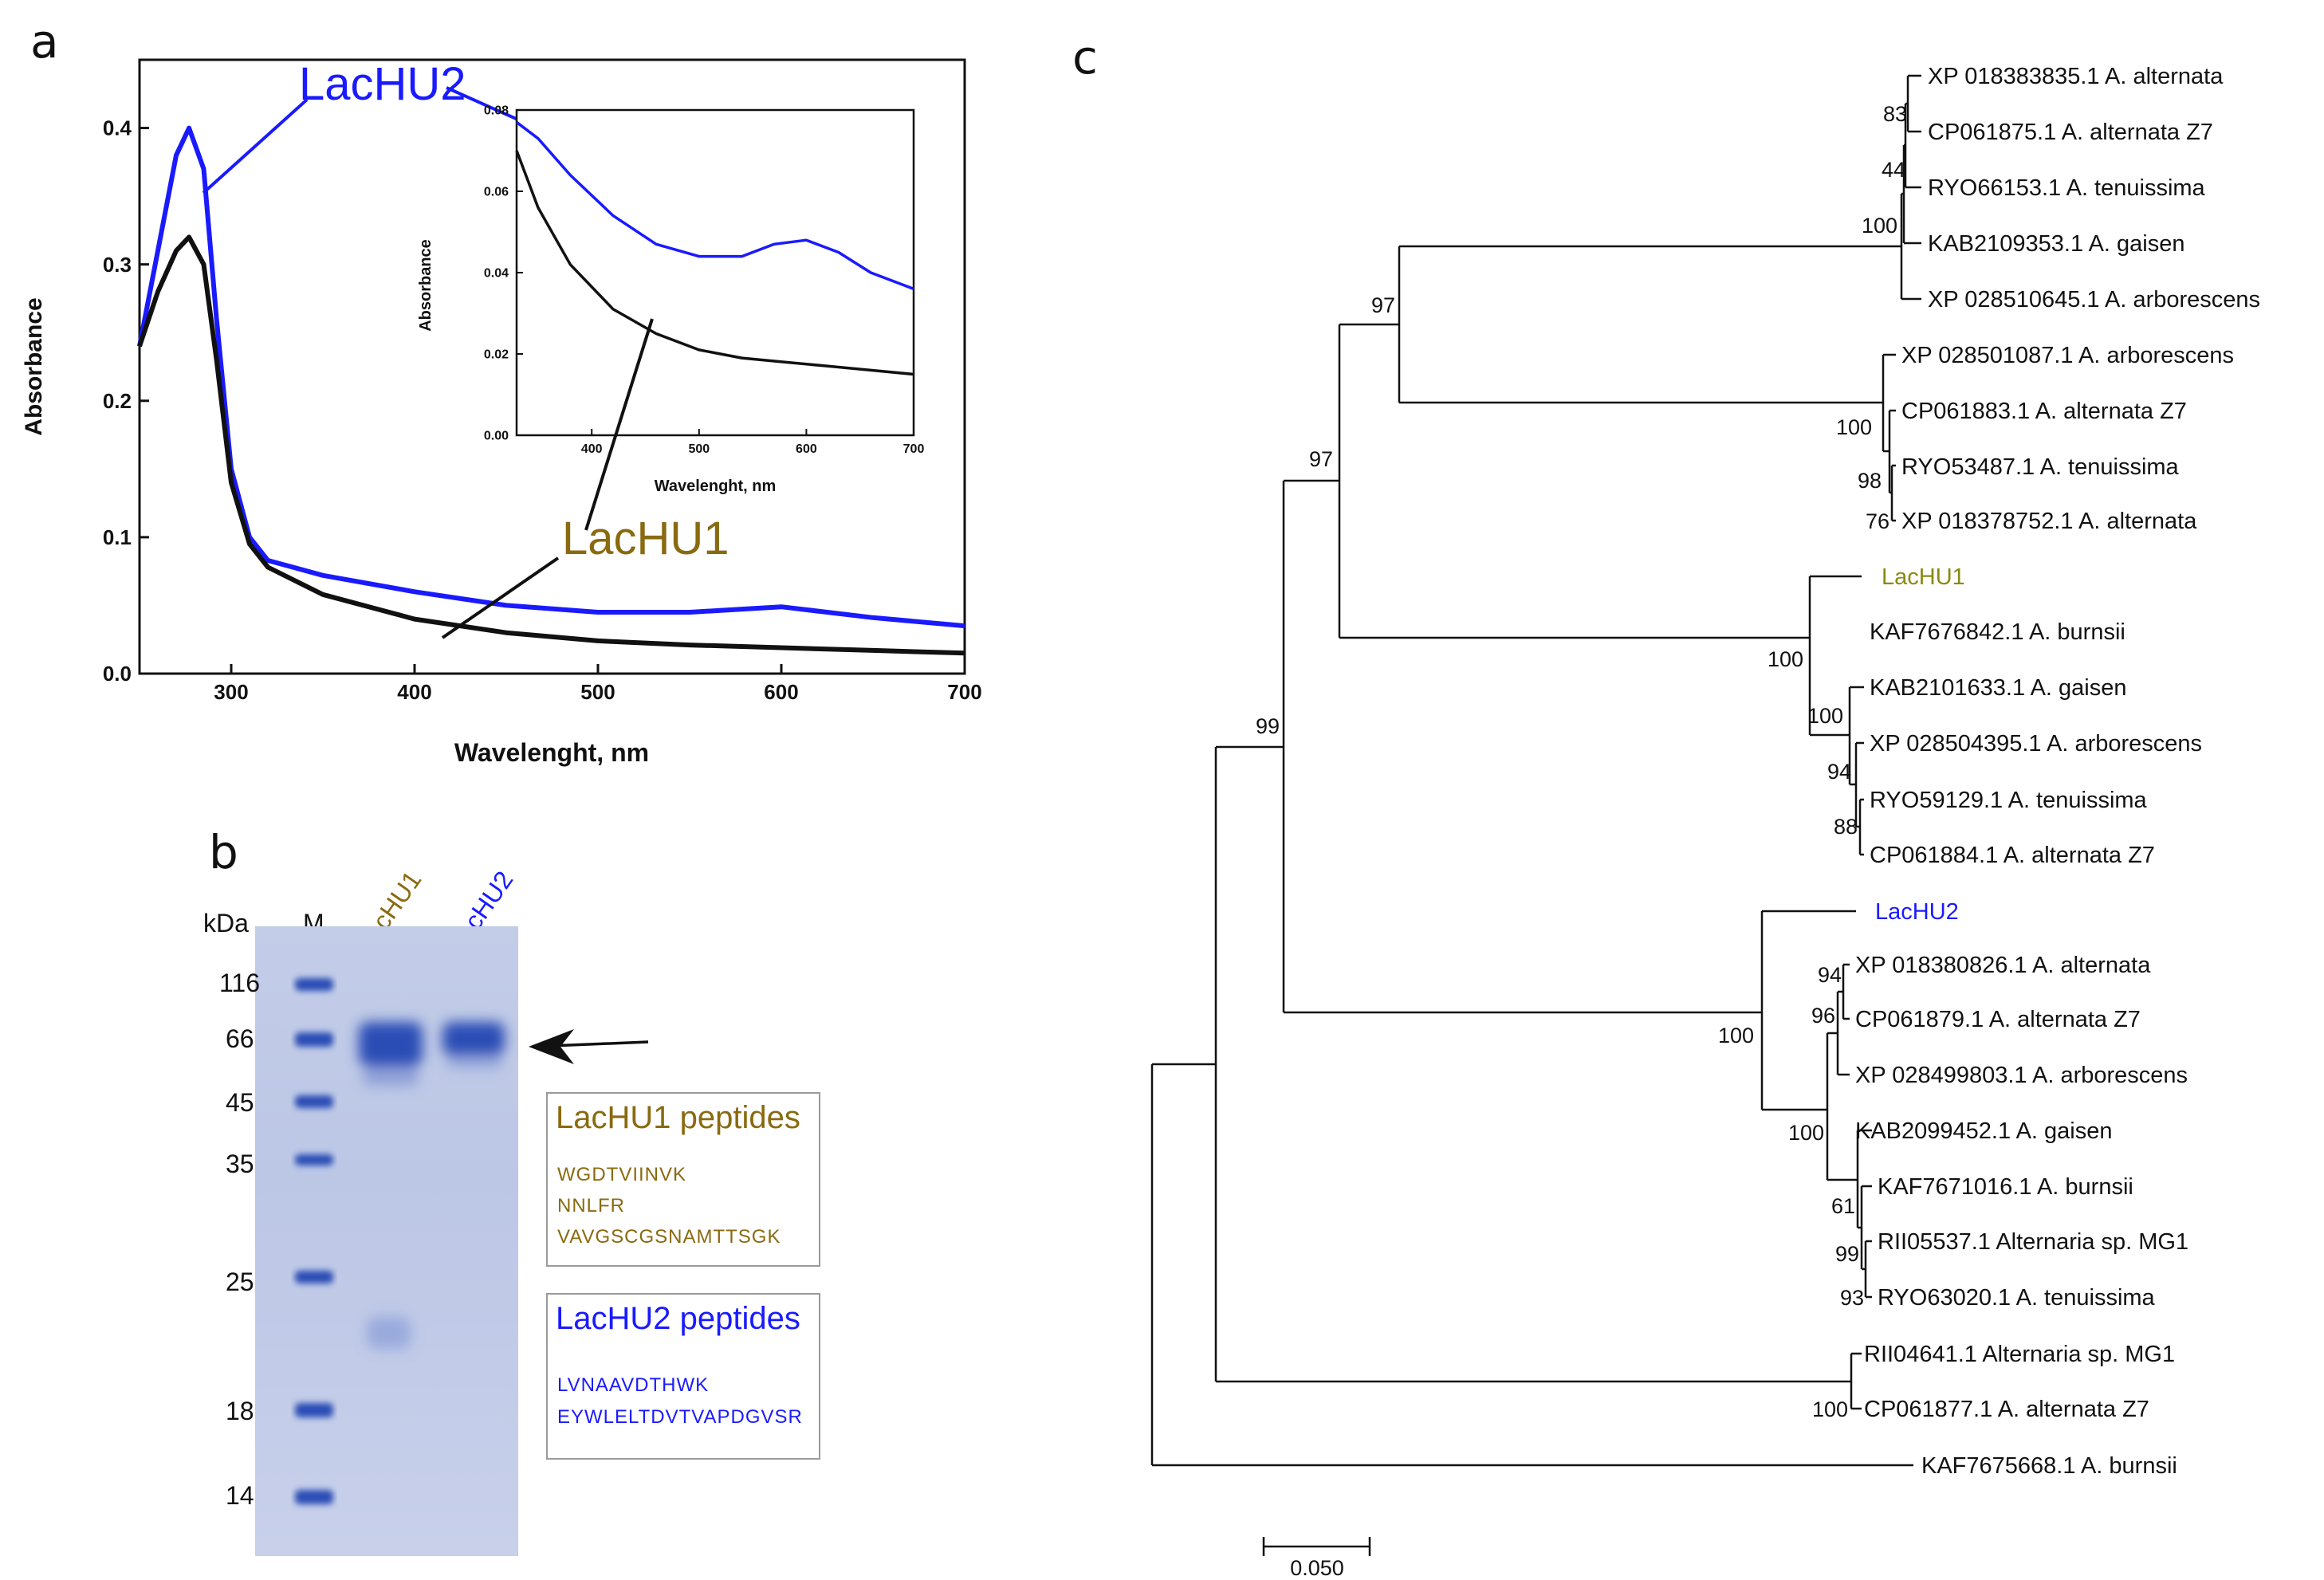 Image resolution: width=2324 pixels, height=1580 pixels. Describe the element at coordinates (223, 852) in the screenshot. I see `panel-label-b: b` at that location.